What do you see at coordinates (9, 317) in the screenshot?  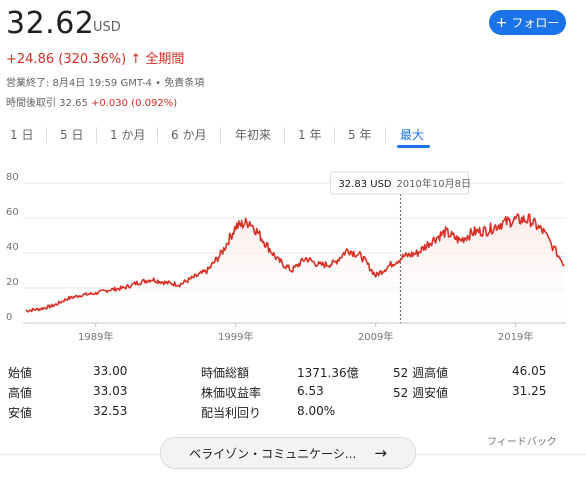 I see `y-tick-label: 0` at bounding box center [9, 317].